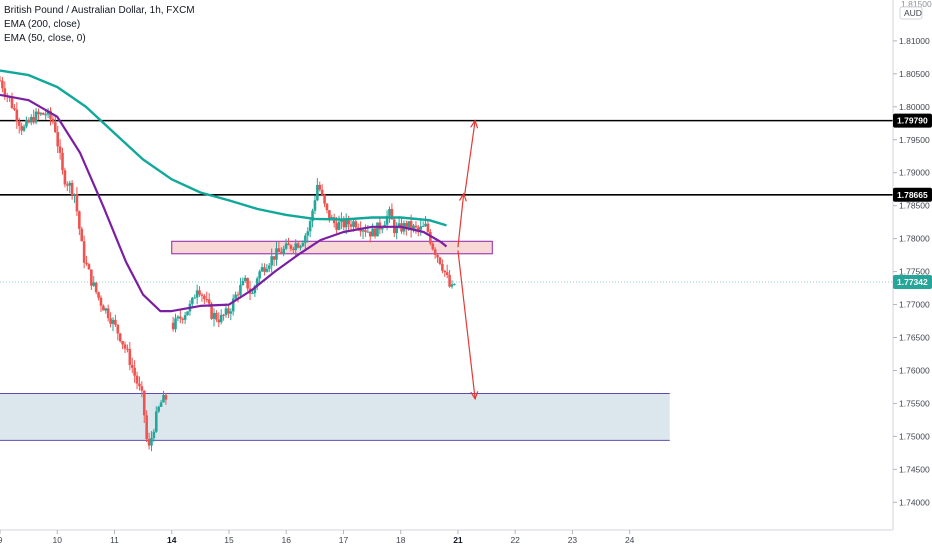 The width and height of the screenshot is (932, 550). I want to click on time-tick-label: 14, so click(172, 540).